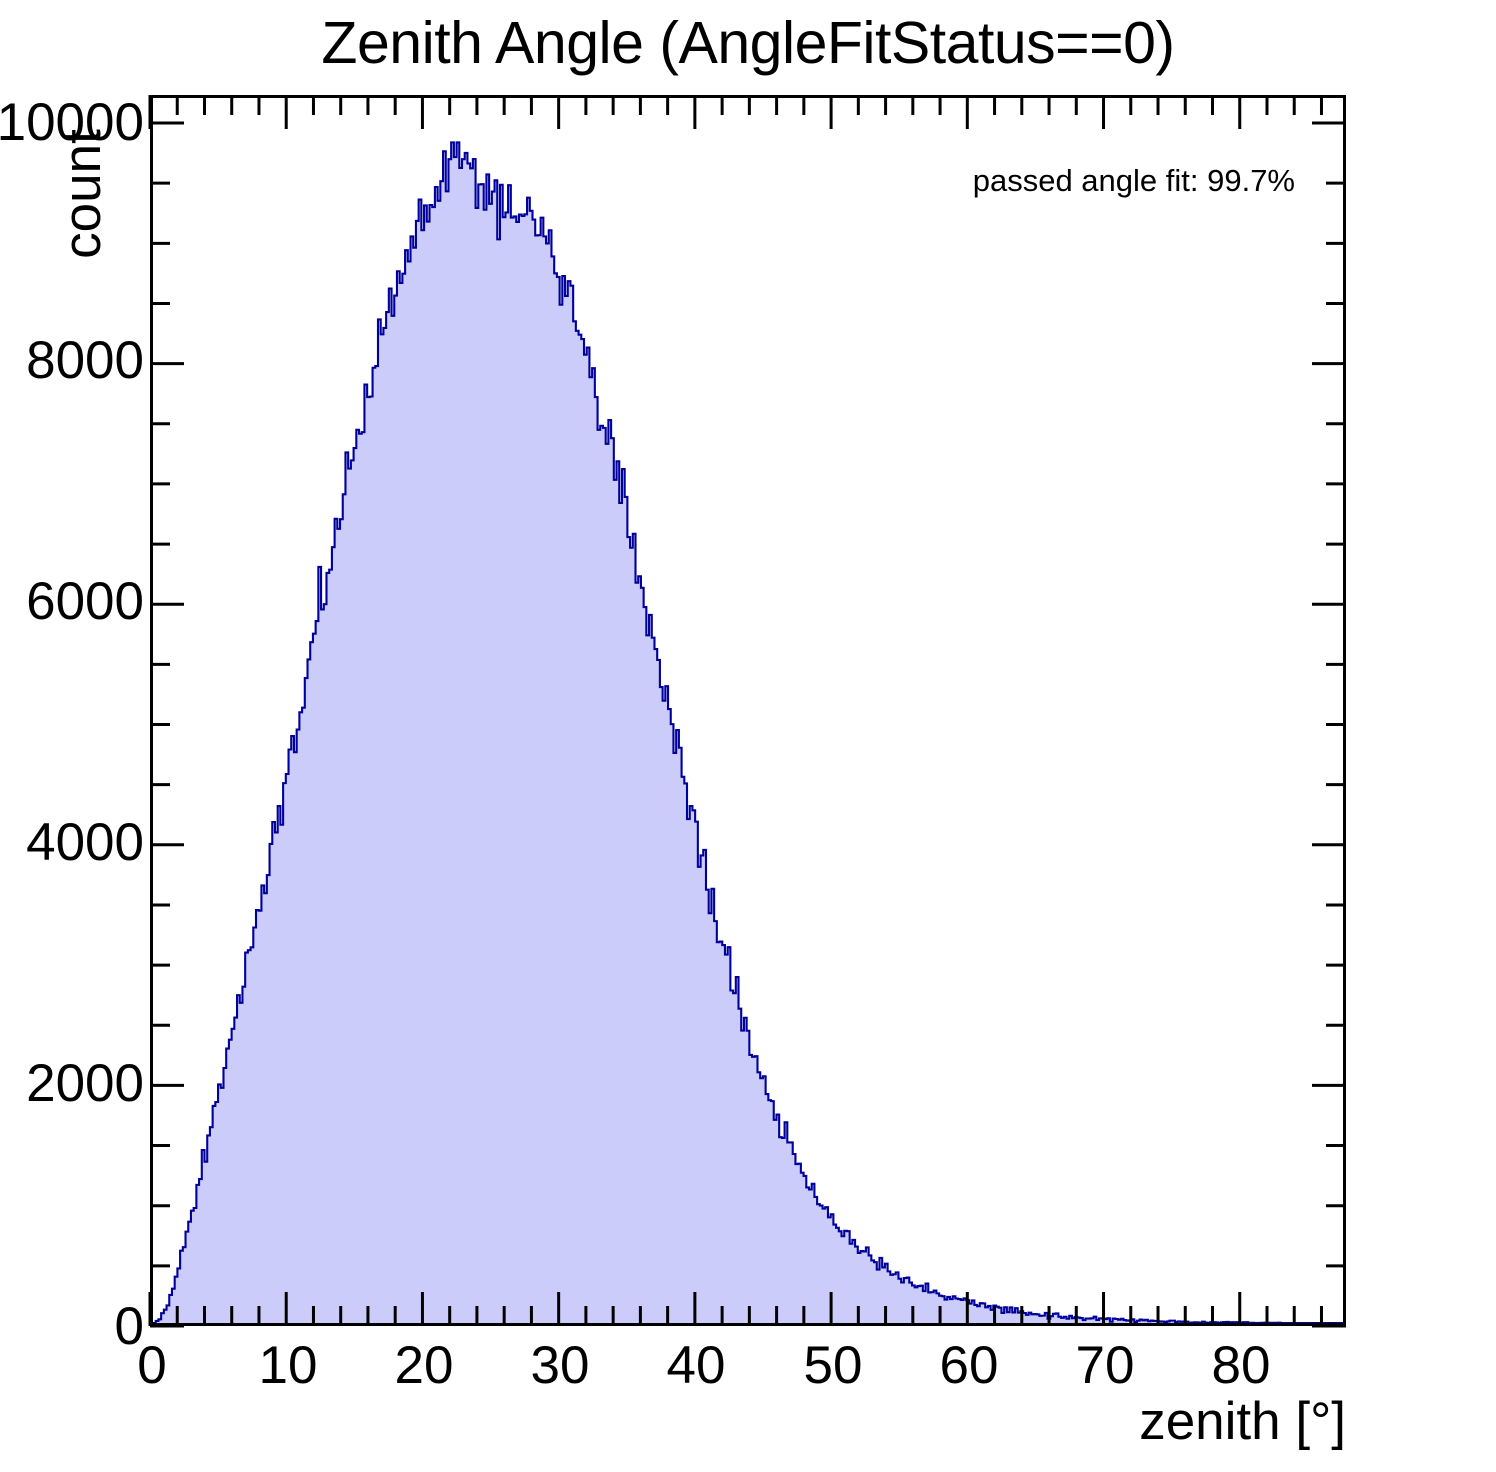  What do you see at coordinates (748, 43) in the screenshot?
I see `page-title: Zenith Angle (AngleFitStatus==0)` at bounding box center [748, 43].